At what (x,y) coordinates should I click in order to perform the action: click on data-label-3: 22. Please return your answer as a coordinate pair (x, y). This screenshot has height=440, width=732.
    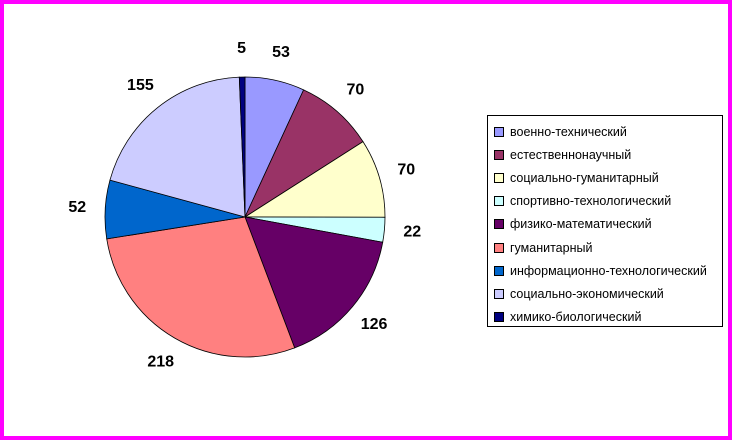
    Looking at the image, I should click on (412, 232).